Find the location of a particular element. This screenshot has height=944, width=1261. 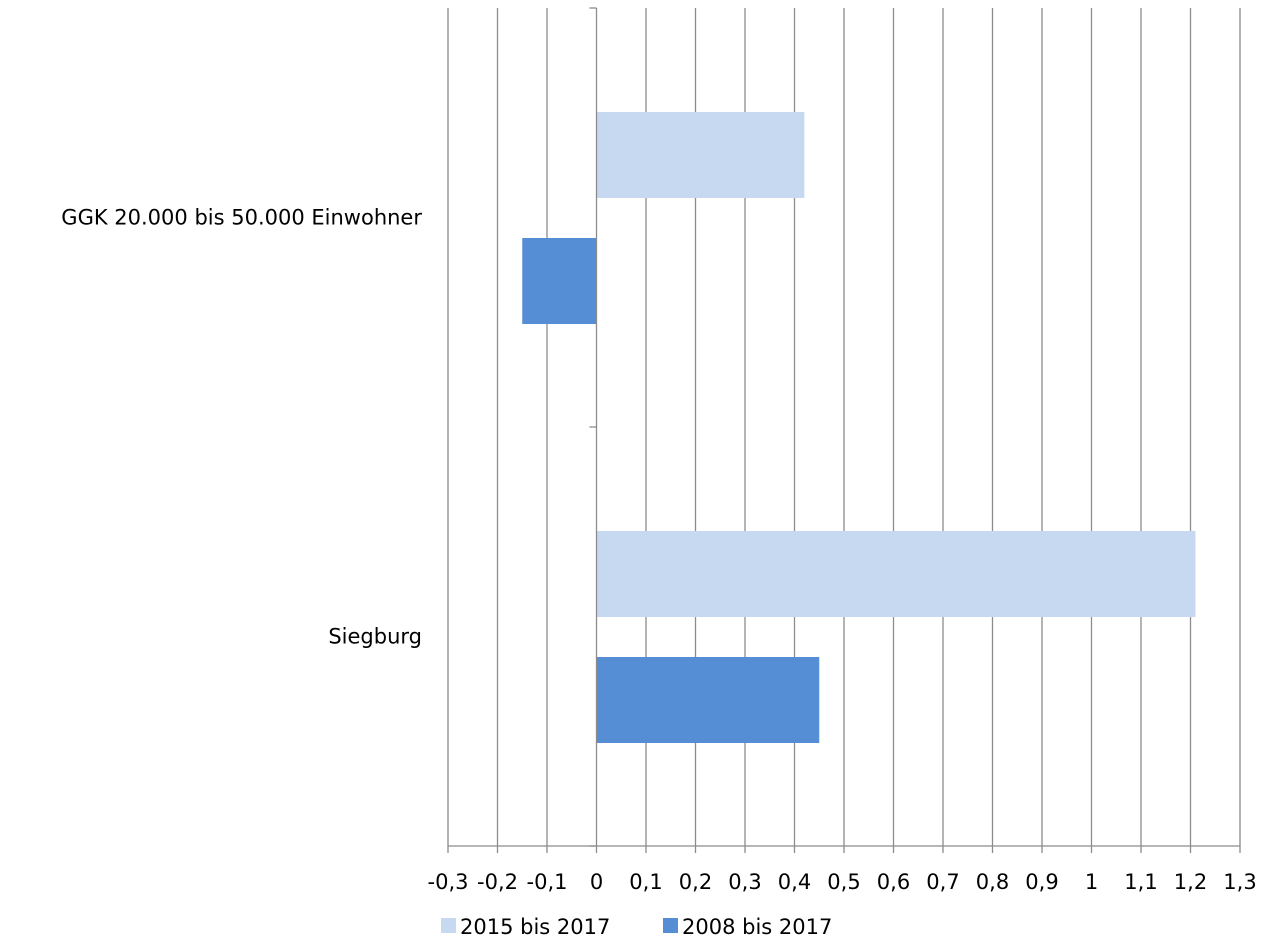

x-tick-label: 0,6 is located at coordinates (893, 882).